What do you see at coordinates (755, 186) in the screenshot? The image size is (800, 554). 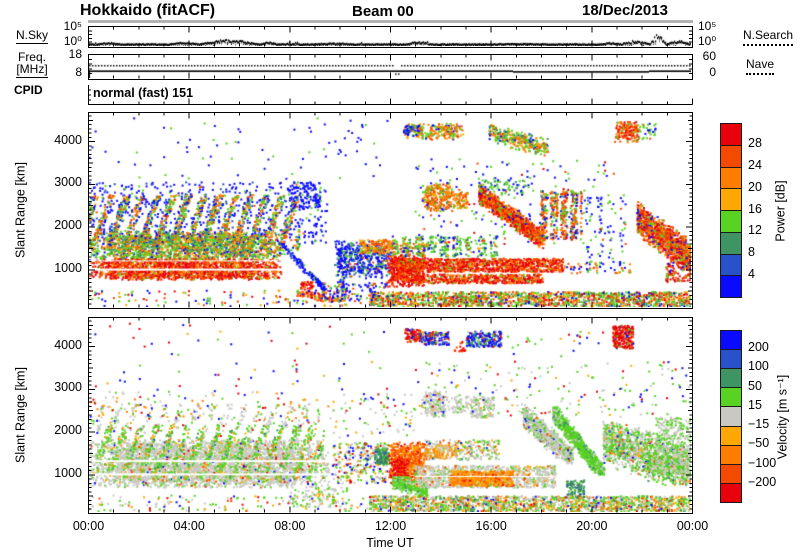 I see `power-colorbar-label: 20` at bounding box center [755, 186].